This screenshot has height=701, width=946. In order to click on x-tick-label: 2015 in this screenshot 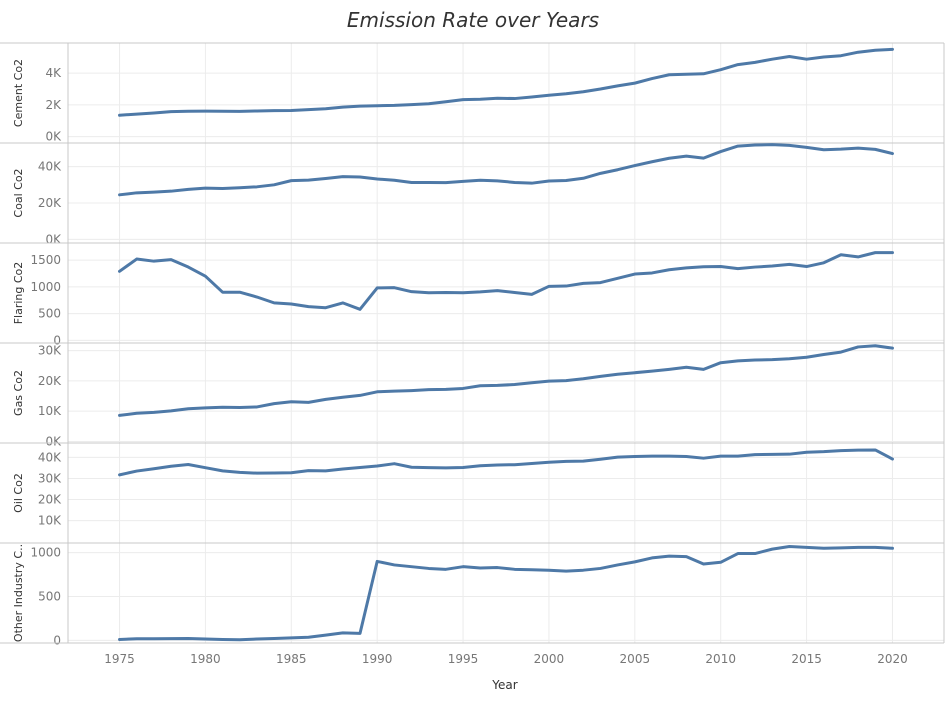, I will do `click(806, 659)`.